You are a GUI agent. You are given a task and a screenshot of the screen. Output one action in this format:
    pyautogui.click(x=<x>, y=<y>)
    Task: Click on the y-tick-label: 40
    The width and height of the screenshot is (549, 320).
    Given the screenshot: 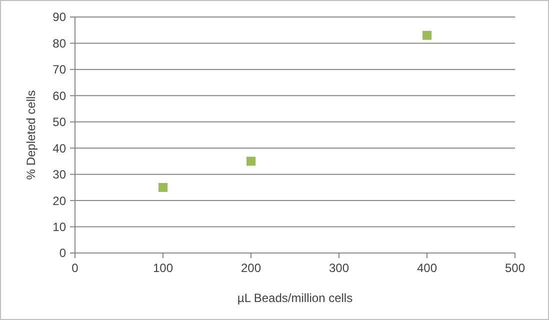 What is the action you would take?
    pyautogui.click(x=59, y=148)
    